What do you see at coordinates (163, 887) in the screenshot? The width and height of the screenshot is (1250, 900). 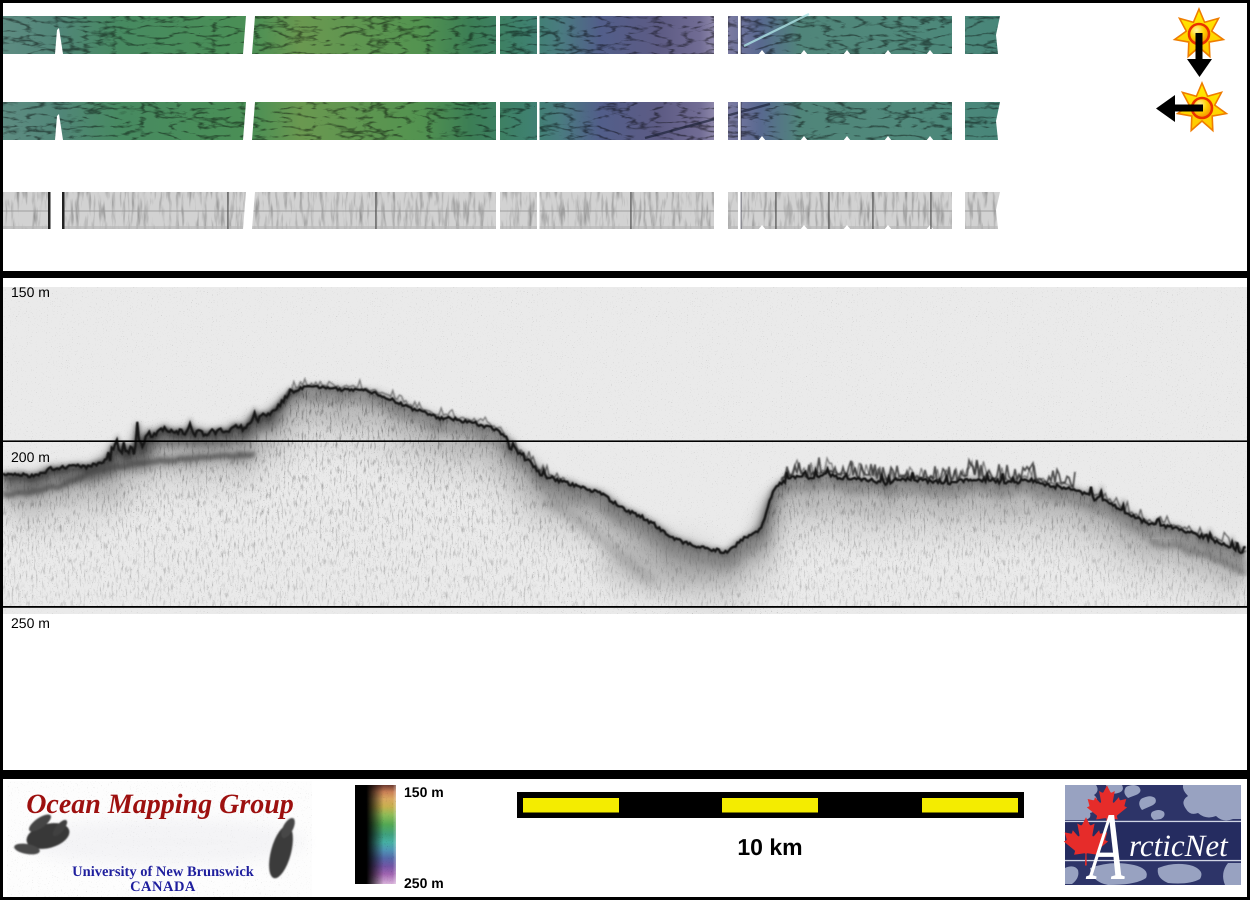 I see `svg-text: CANADA` at bounding box center [163, 887].